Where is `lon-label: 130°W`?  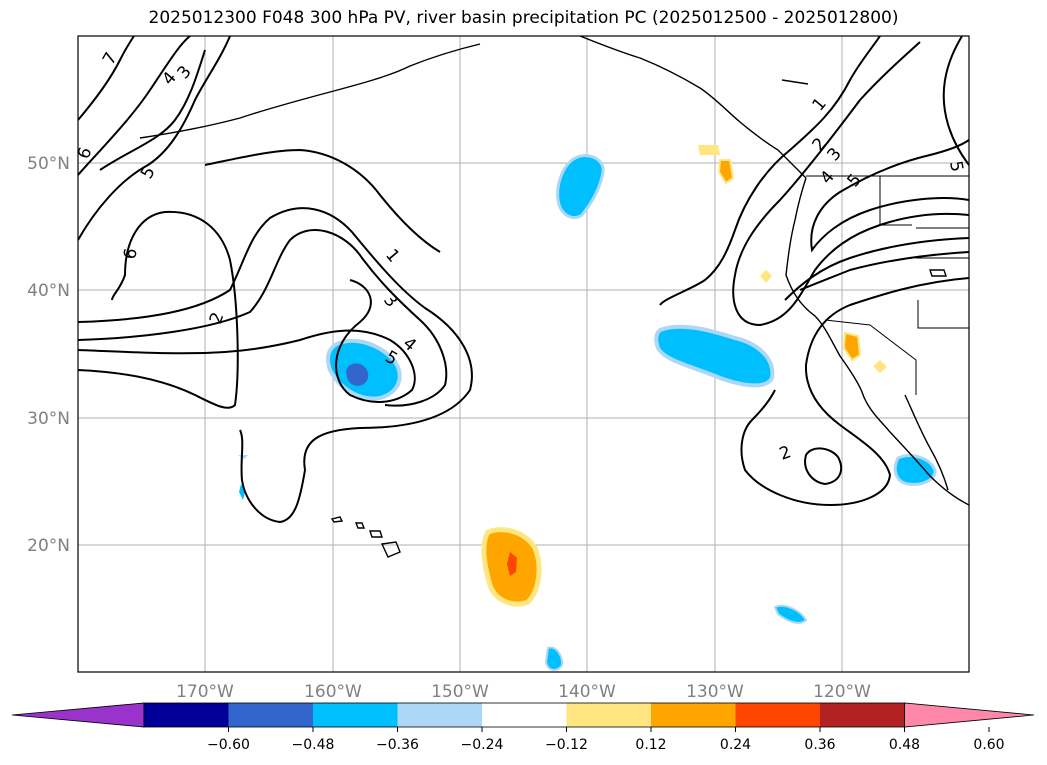 lon-label: 130°W is located at coordinates (715, 692).